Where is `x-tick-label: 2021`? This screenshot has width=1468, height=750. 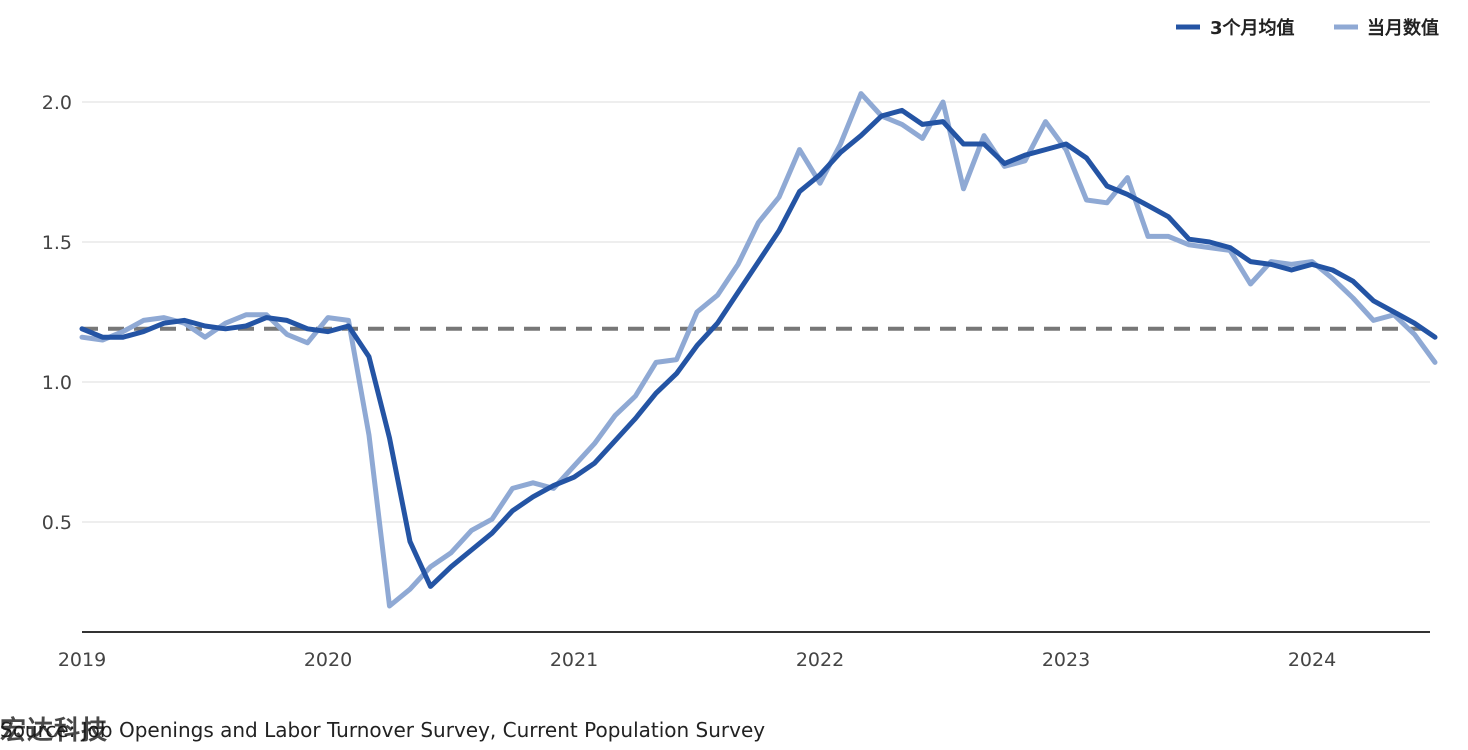 x-tick-label: 2021 is located at coordinates (574, 660).